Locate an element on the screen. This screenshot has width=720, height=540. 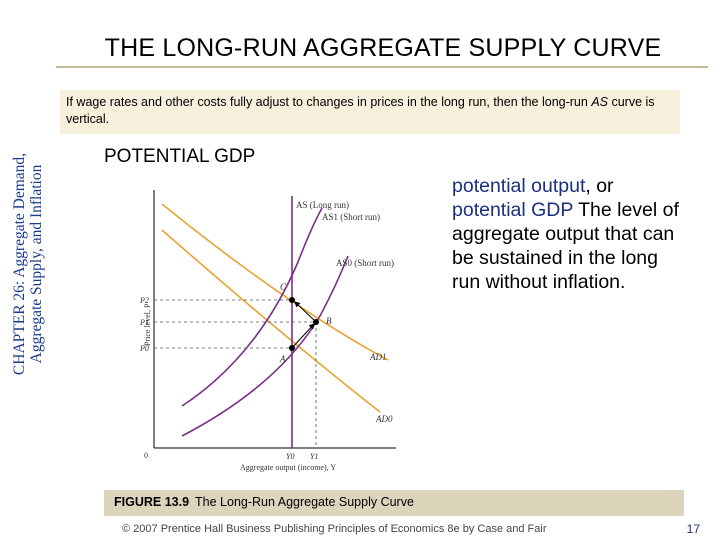
intro-text-as: AS is located at coordinates (599, 102).